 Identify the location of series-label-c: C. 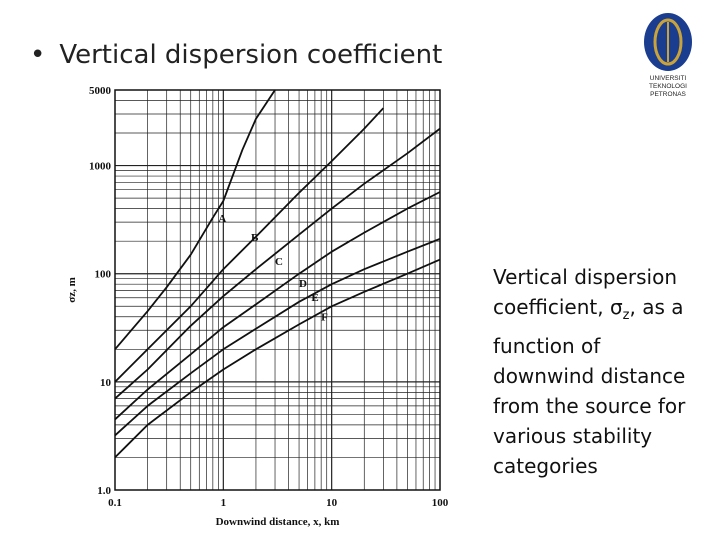
(279, 262).